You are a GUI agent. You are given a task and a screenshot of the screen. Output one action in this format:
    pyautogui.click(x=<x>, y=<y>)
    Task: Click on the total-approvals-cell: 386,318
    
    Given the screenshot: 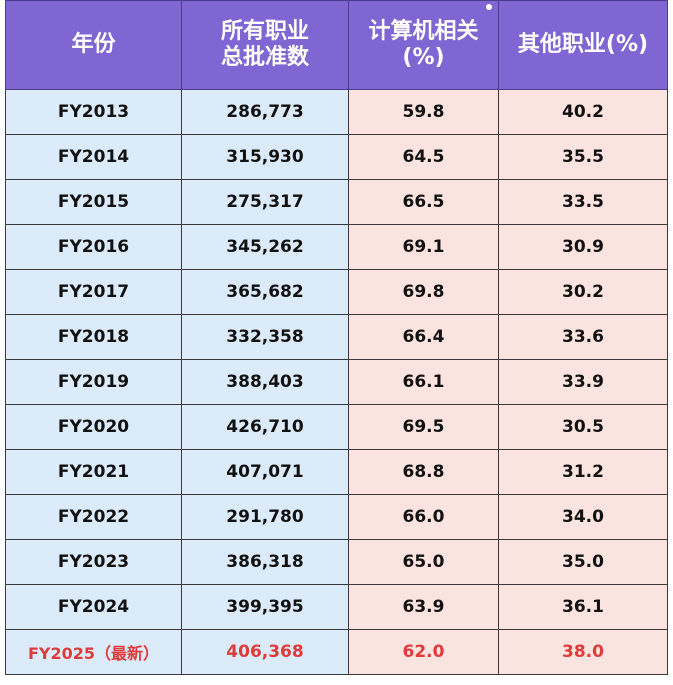 What is the action you would take?
    pyautogui.click(x=265, y=562)
    